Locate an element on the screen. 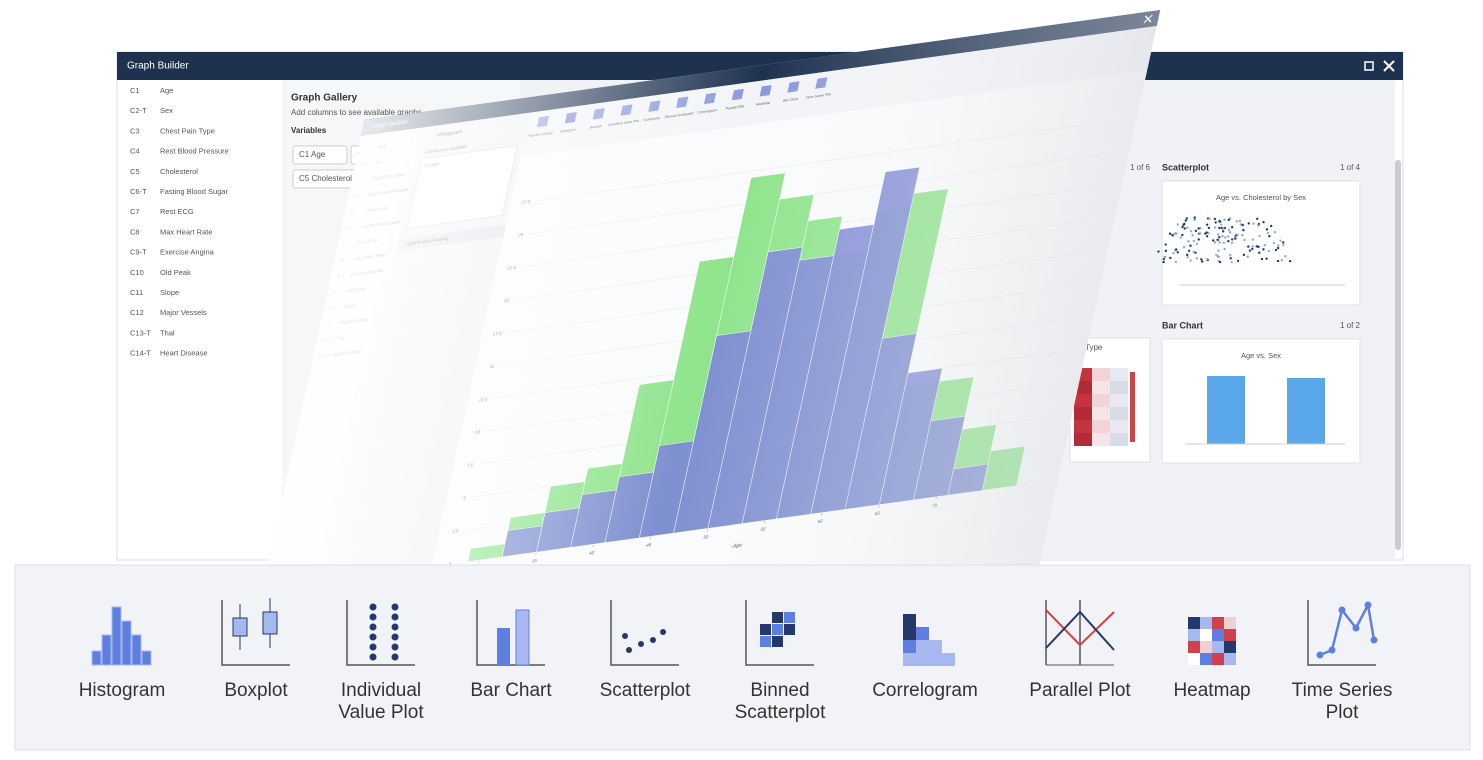 The height and width of the screenshot is (760, 1483). color-scale is located at coordinates (1132, 407).